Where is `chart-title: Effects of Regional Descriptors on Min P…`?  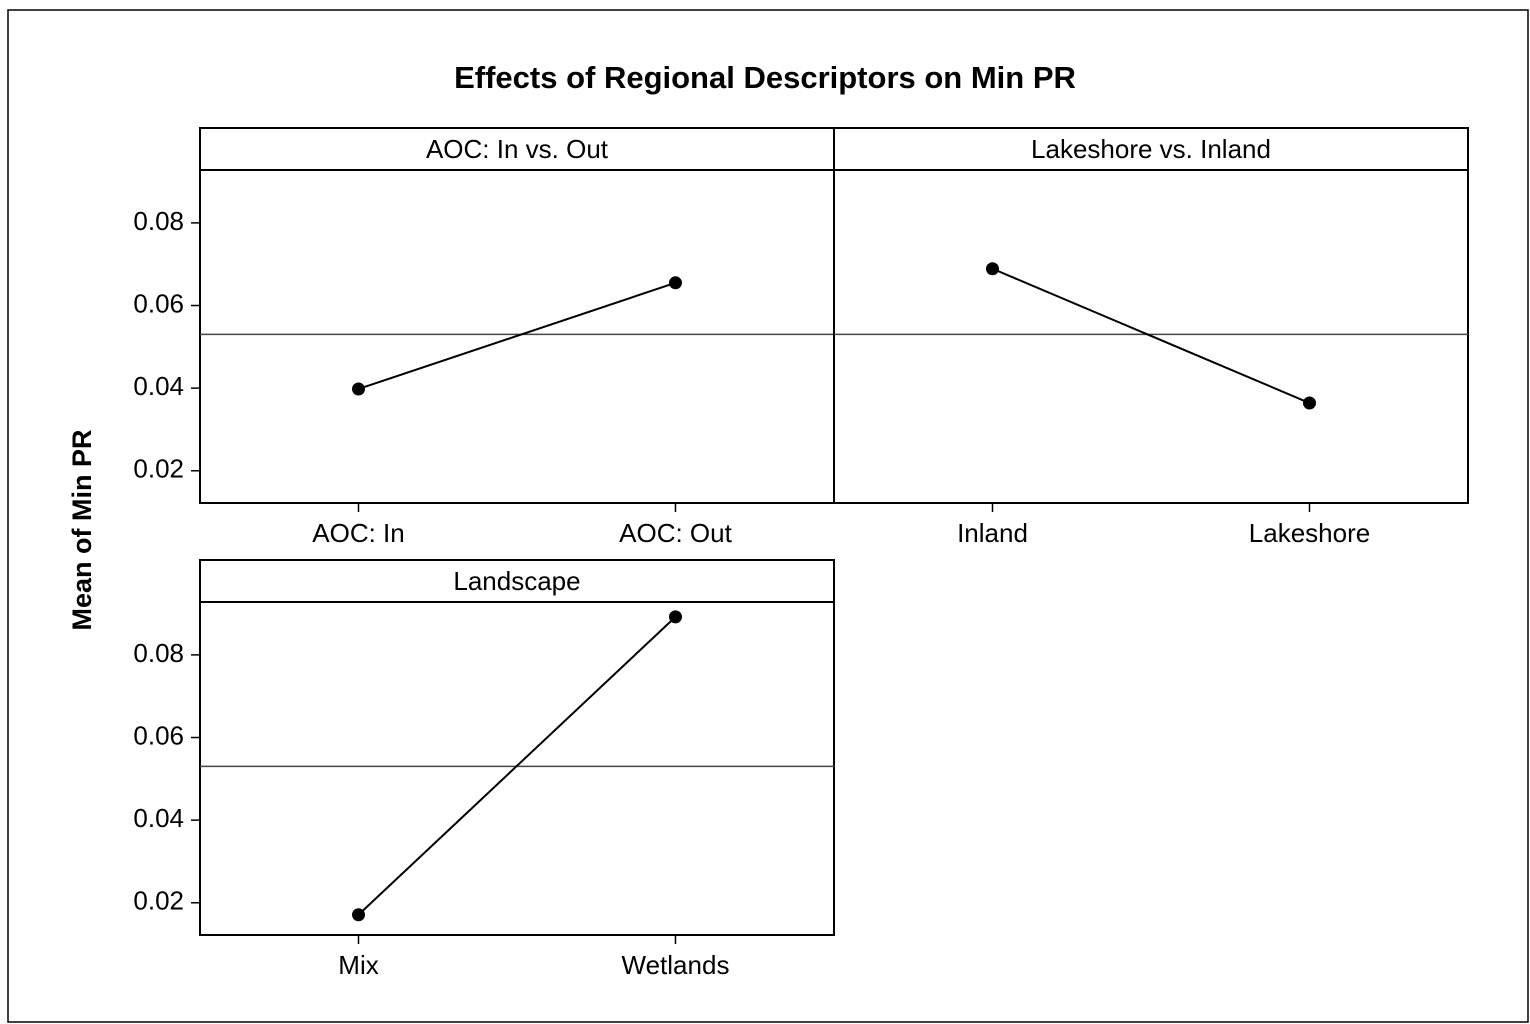
chart-title: Effects of Regional Descriptors on Min P… is located at coordinates (765, 77).